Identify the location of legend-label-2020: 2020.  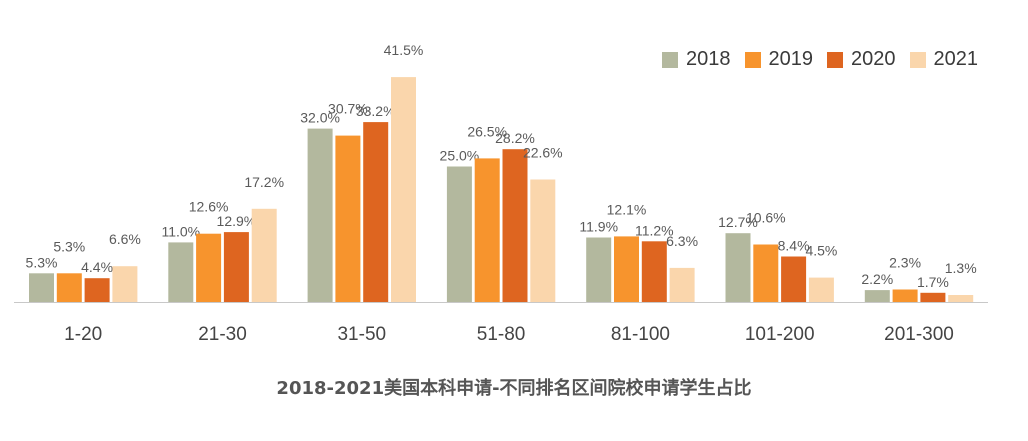
(873, 59).